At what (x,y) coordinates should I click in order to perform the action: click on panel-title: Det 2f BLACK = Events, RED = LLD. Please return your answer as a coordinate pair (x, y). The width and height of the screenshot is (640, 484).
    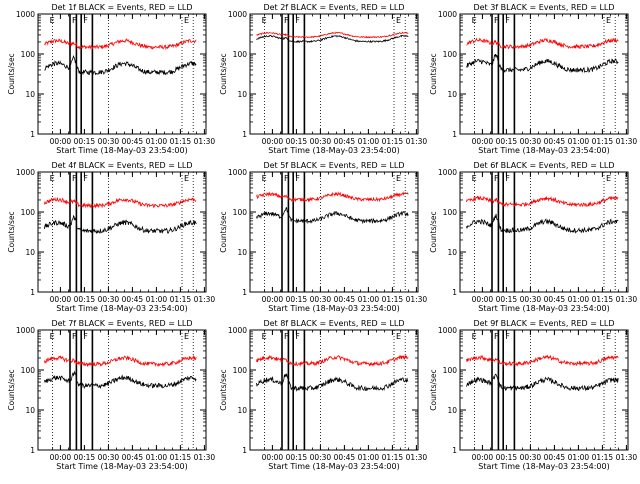
    Looking at the image, I should click on (333, 7).